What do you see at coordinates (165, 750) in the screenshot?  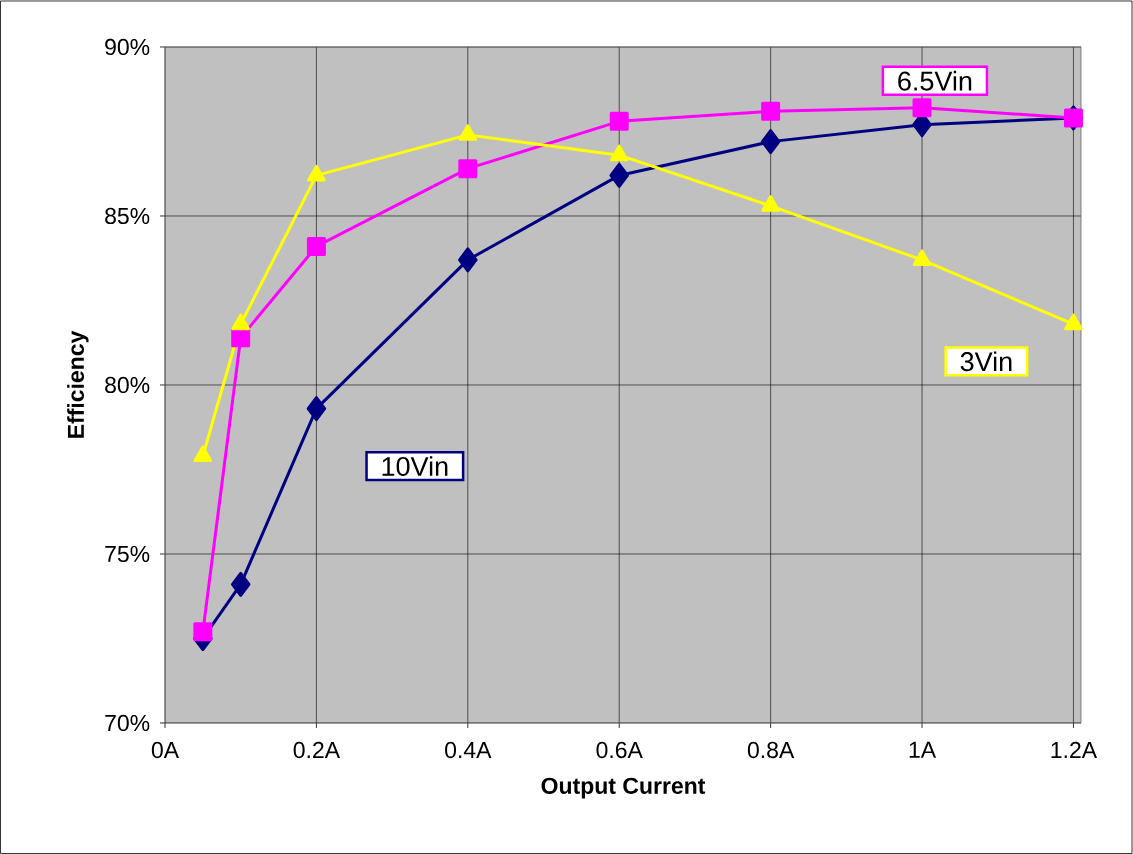 I see `x-tick-label: 0A` at bounding box center [165, 750].